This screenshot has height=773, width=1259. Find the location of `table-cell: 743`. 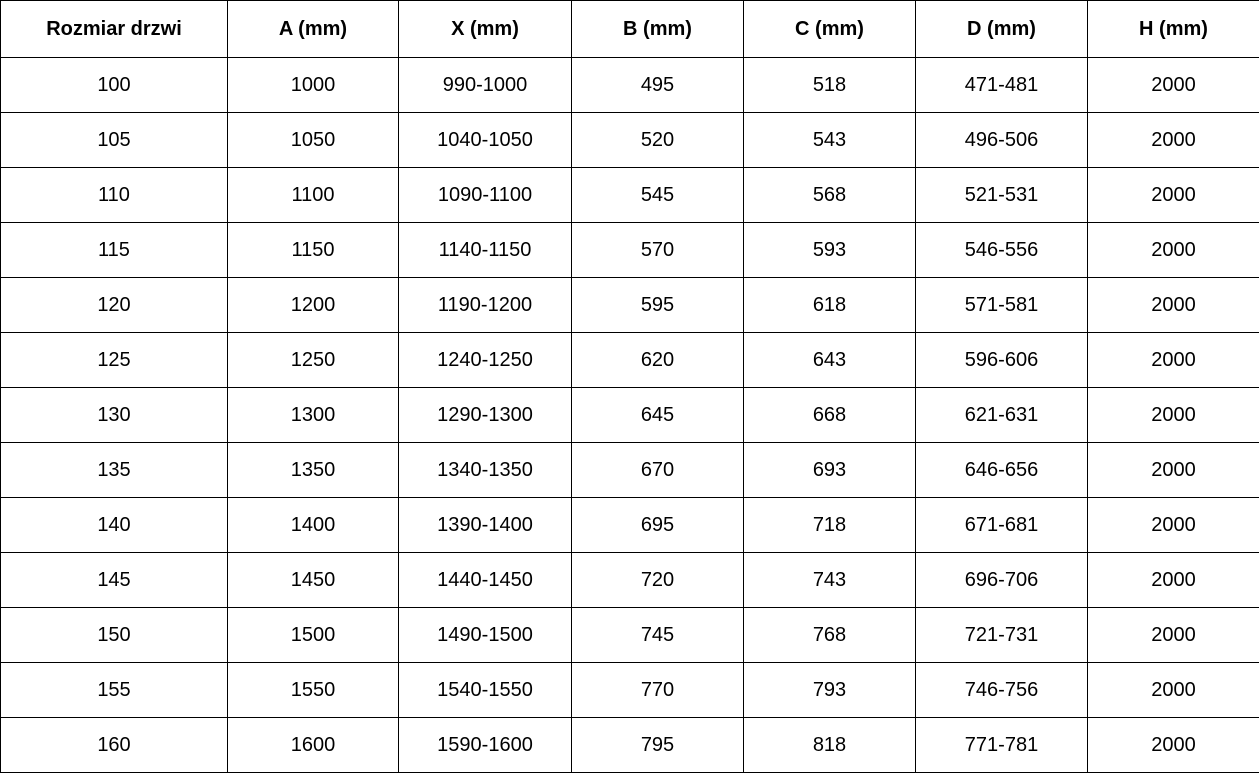

table-cell: 743 is located at coordinates (830, 580).